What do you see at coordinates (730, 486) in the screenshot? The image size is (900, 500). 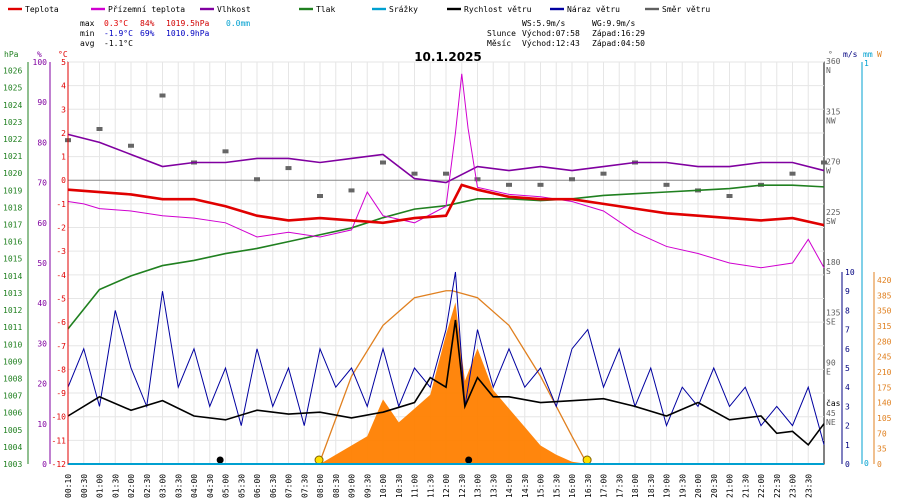 I see `tick-time: 21:00` at bounding box center [730, 486].